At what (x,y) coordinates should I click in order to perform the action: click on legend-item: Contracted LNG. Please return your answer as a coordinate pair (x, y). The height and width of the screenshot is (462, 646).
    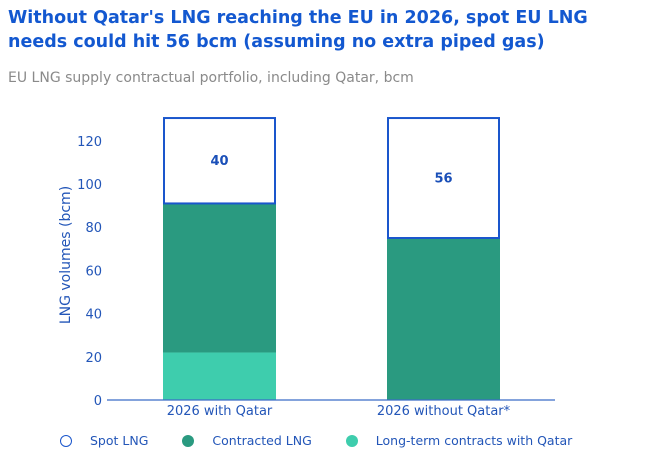
    Looking at the image, I should click on (247, 440).